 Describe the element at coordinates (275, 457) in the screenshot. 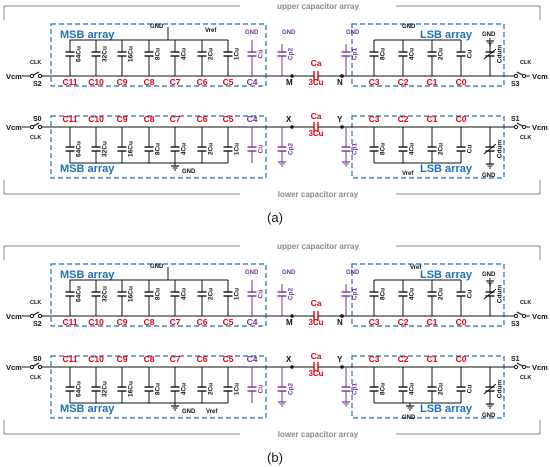

I see `panel-caption: (b)` at that location.